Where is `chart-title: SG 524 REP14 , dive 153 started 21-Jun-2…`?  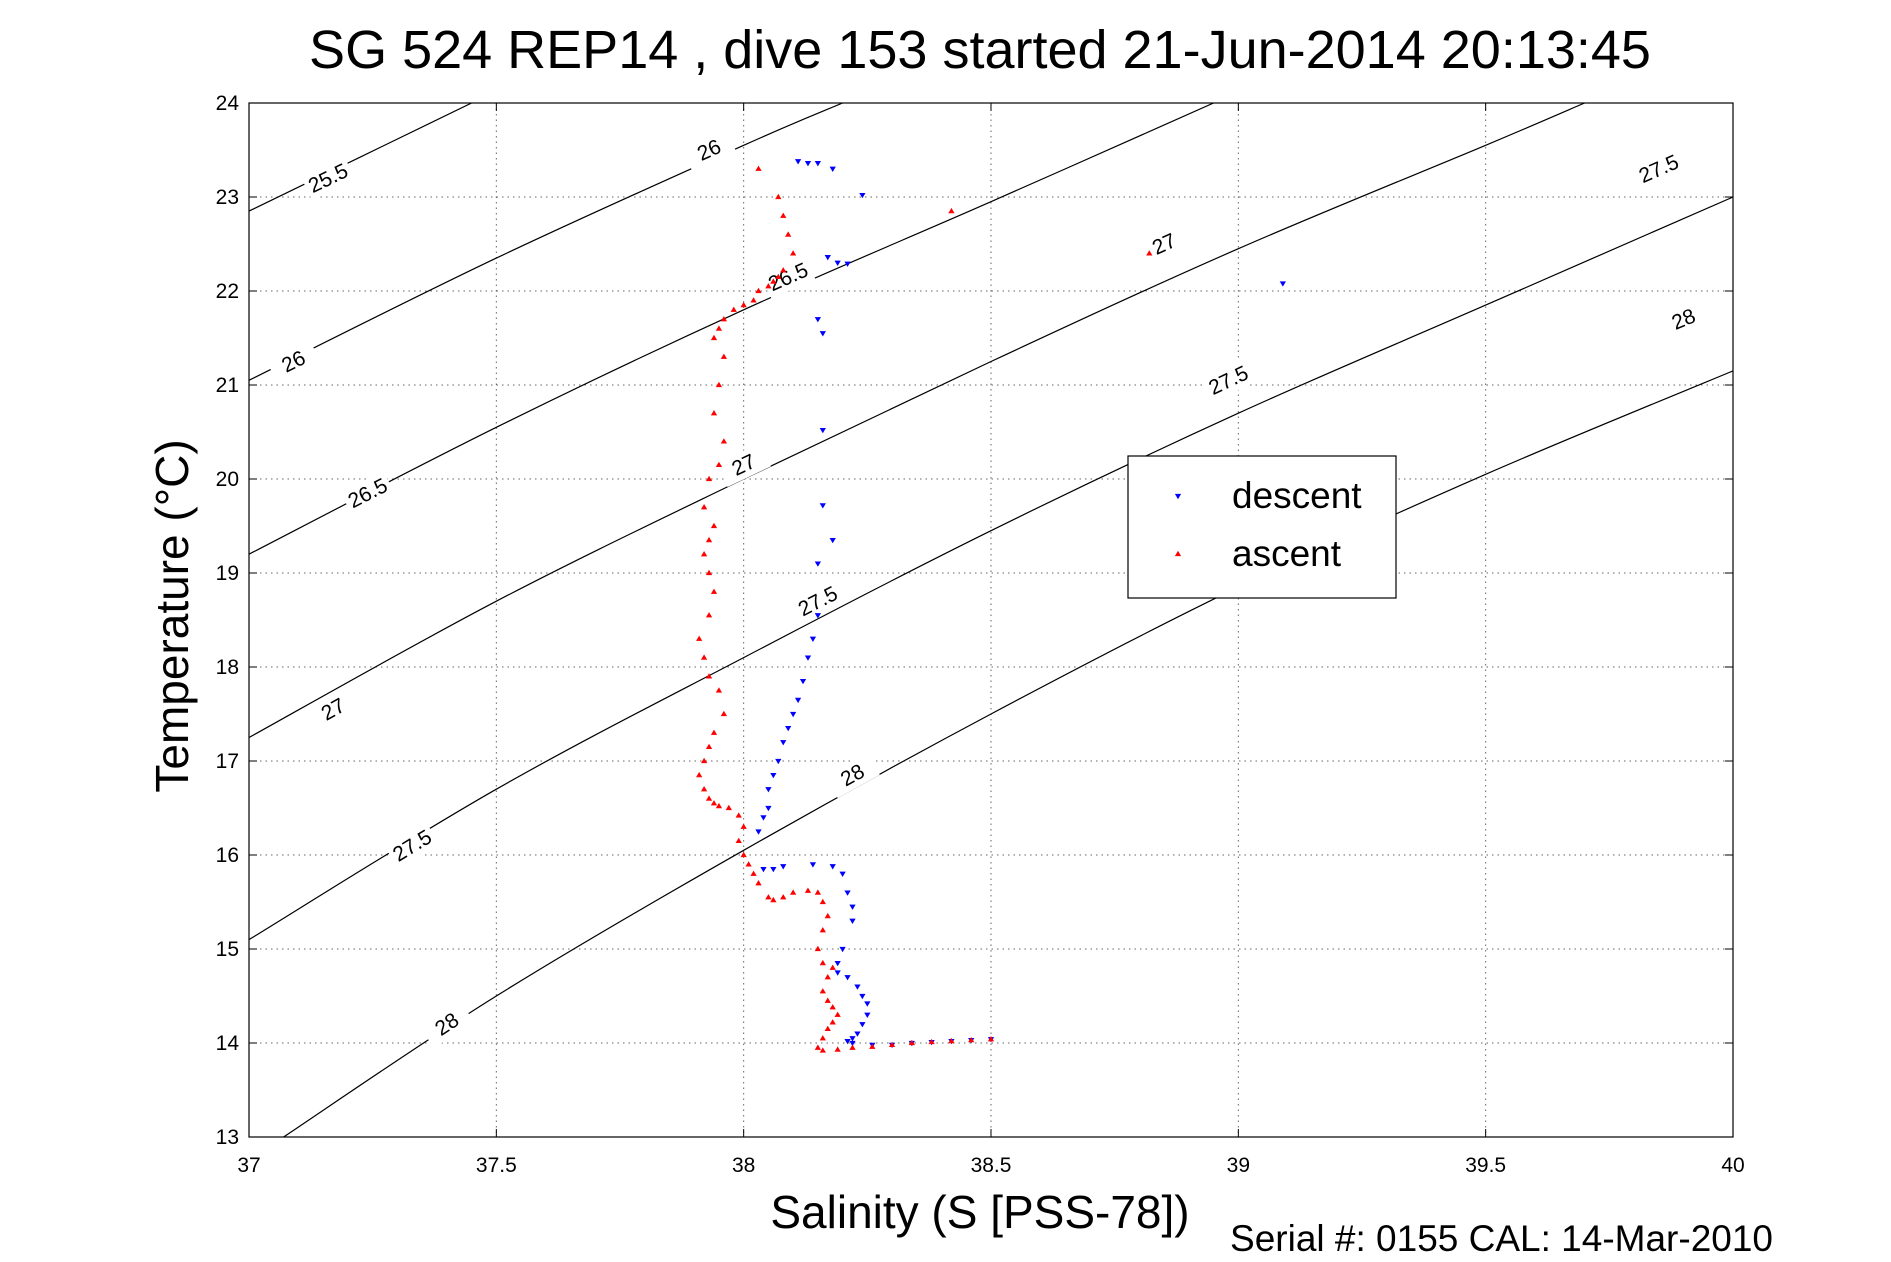
chart-title: SG 524 REP14 , dive 153 started 21-Jun-2… is located at coordinates (980, 50).